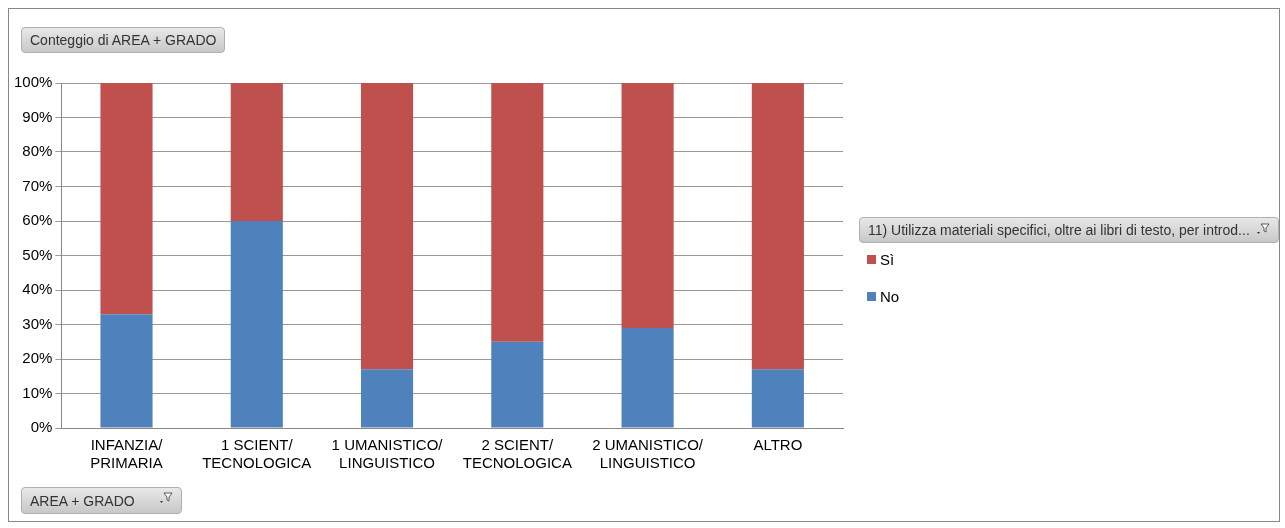  Describe the element at coordinates (123, 40) in the screenshot. I see `chart-title: Conteggio di AREA + GRADO` at that location.